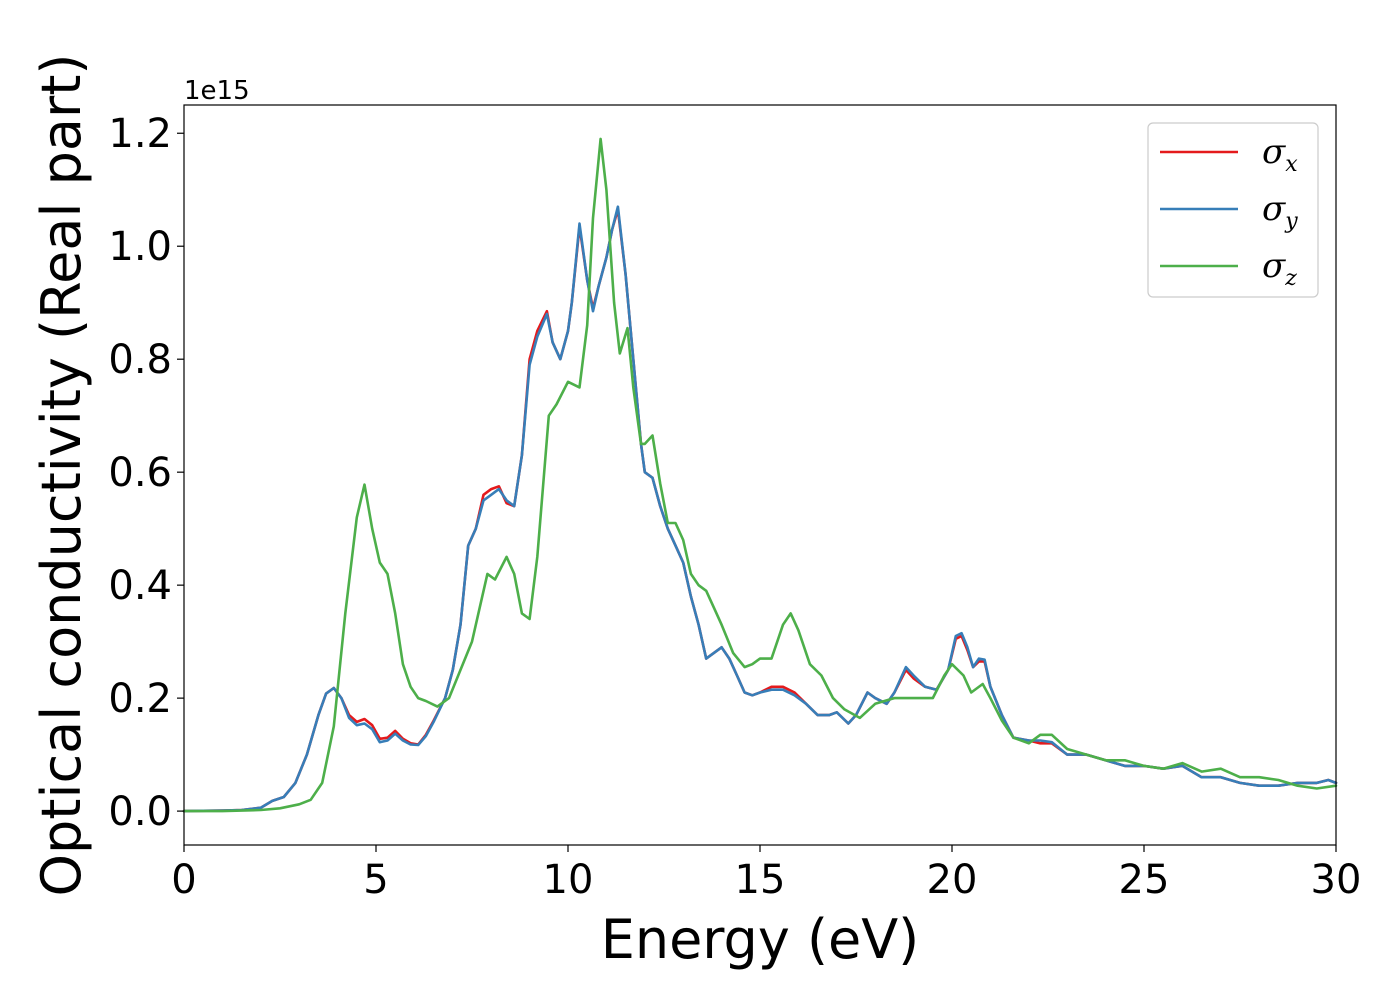 Image resolution: width=1400 pixels, height=1000 pixels. Describe the element at coordinates (140, 134) in the screenshot. I see `y-tick-label: 1.2` at that location.